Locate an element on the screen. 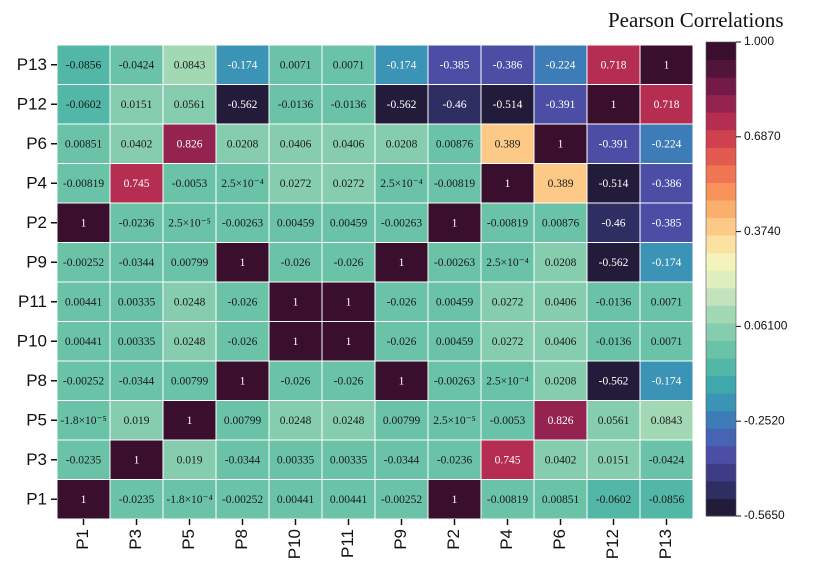 The height and width of the screenshot is (573, 815). column-label: P8 is located at coordinates (241, 539).